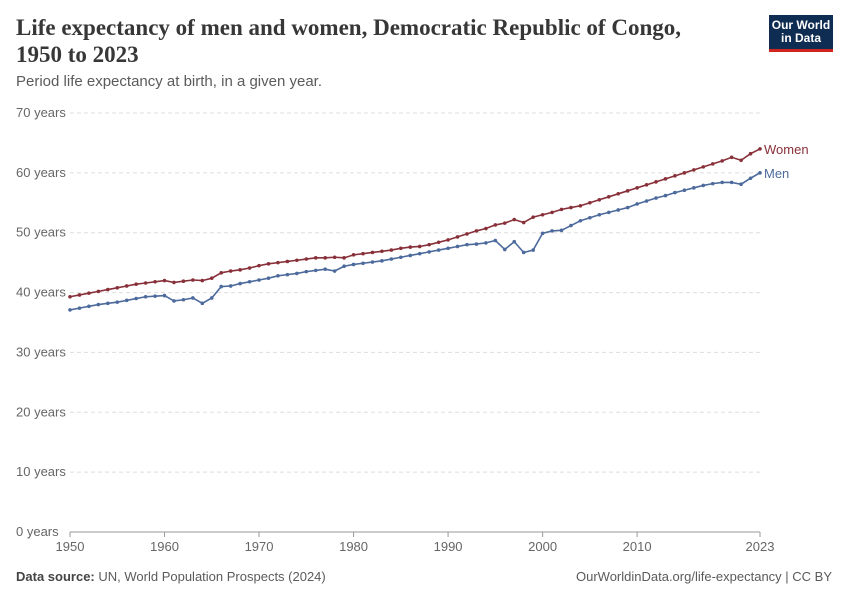 This screenshot has width=850, height=600. I want to click on data-source-text: UN, World Population Prospects (2024), so click(212, 576).